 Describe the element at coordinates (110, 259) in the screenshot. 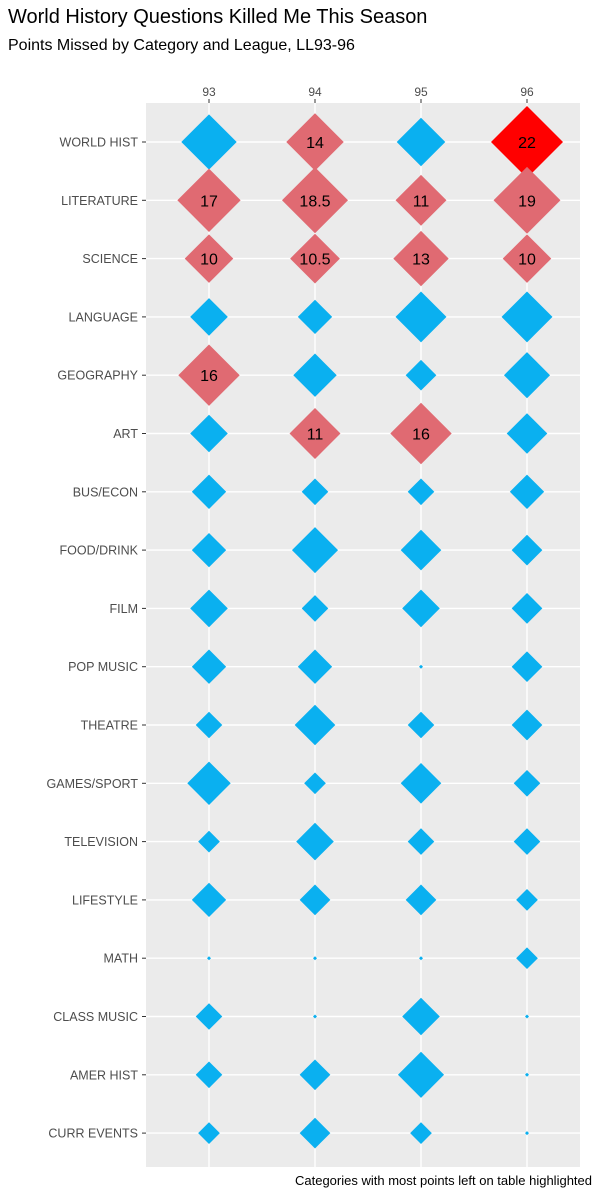

I see `y-tick-label: SCIENCE` at that location.